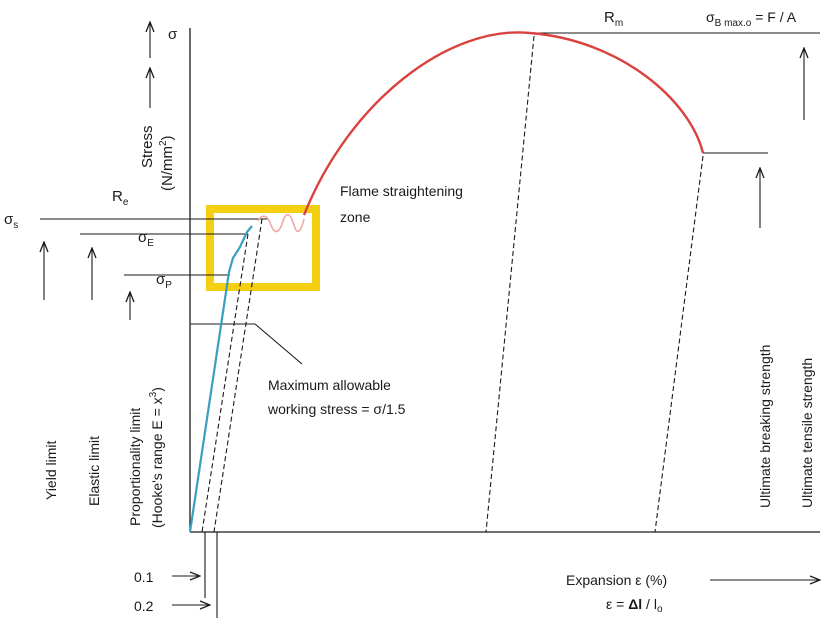 The height and width of the screenshot is (618, 824). What do you see at coordinates (616, 580) in the screenshot?
I see `expansion-label: Expansion ε (%)` at bounding box center [616, 580].